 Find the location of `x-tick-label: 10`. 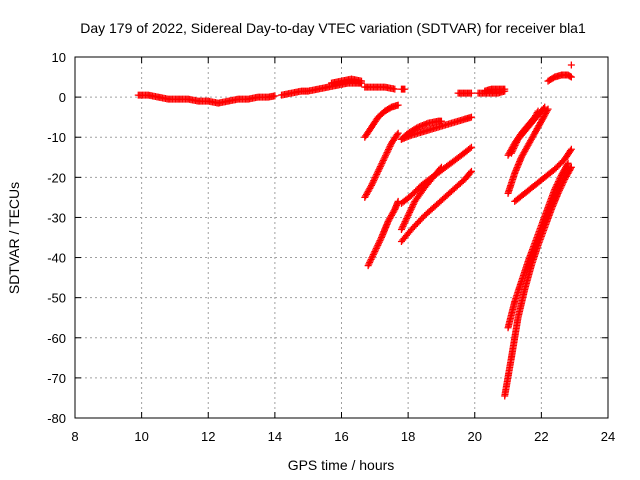

x-tick-label: 10 is located at coordinates (141, 436).